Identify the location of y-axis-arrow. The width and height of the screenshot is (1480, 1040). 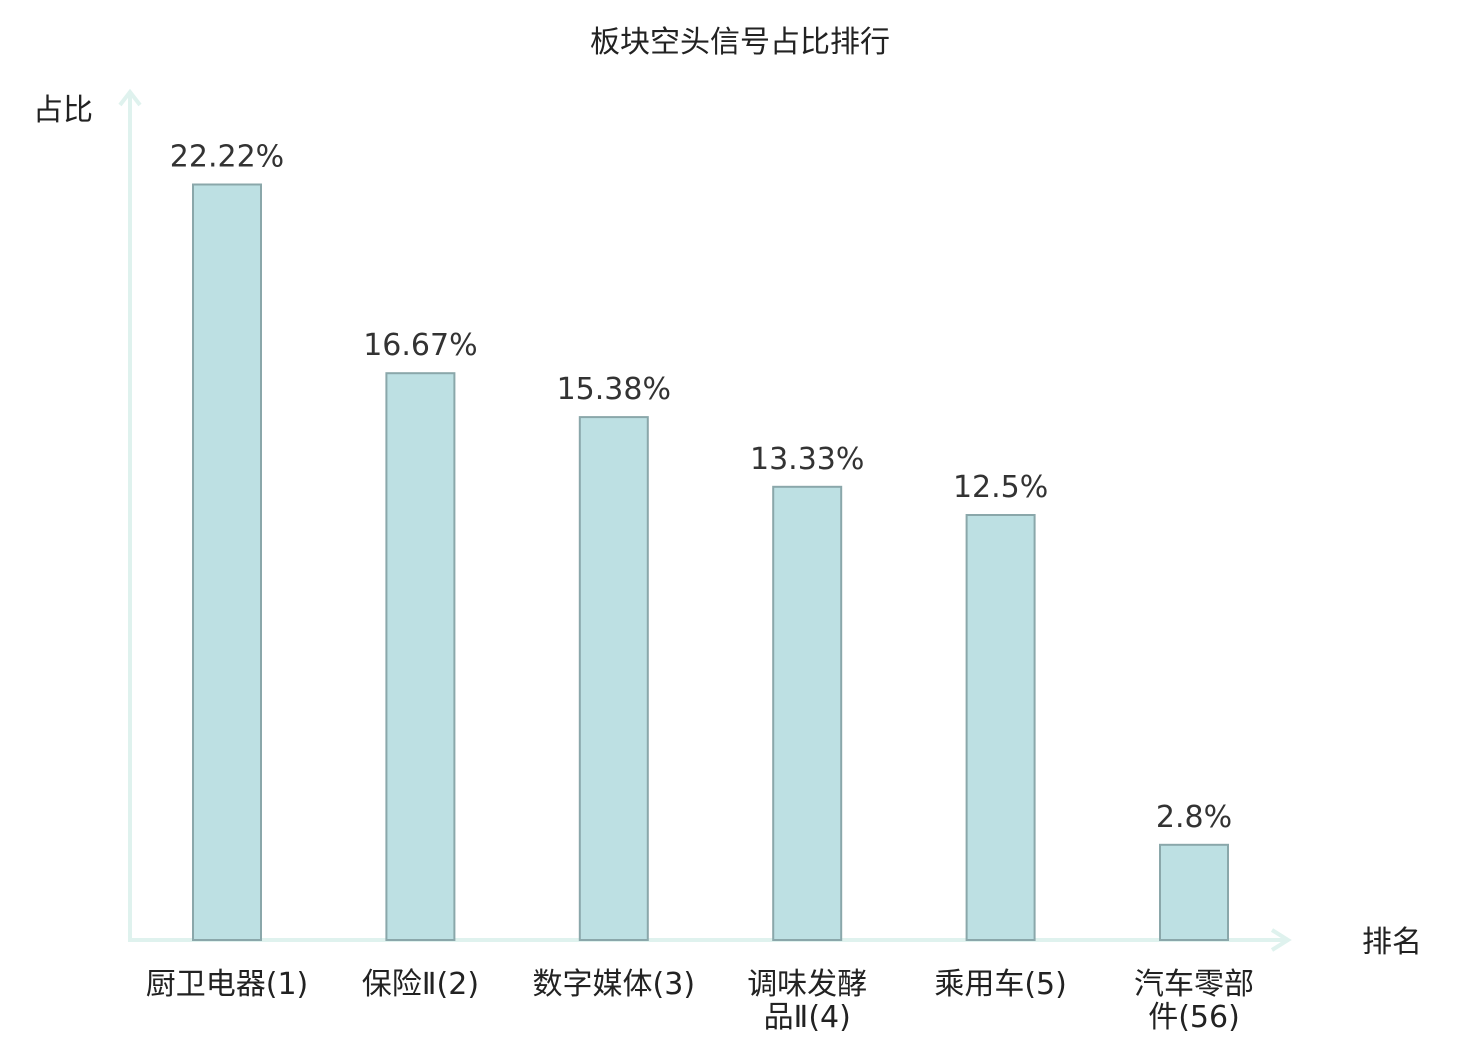
(130, 97).